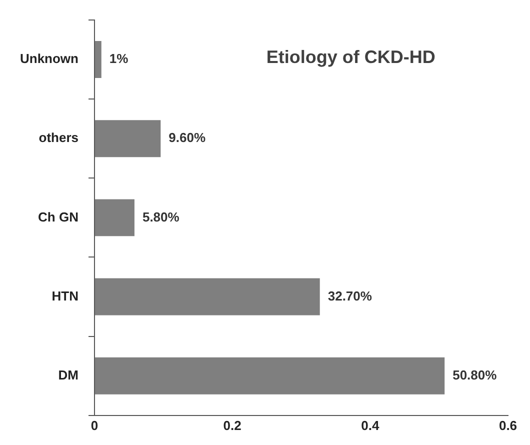  What do you see at coordinates (119, 58) in the screenshot?
I see `data-label: 1%` at bounding box center [119, 58].